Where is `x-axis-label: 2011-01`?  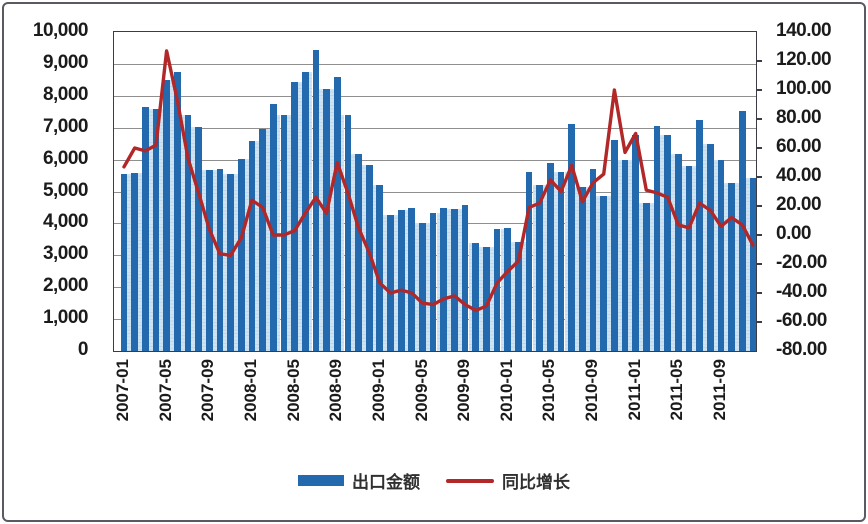
x-axis-label: 2011-01 is located at coordinates (634, 390).